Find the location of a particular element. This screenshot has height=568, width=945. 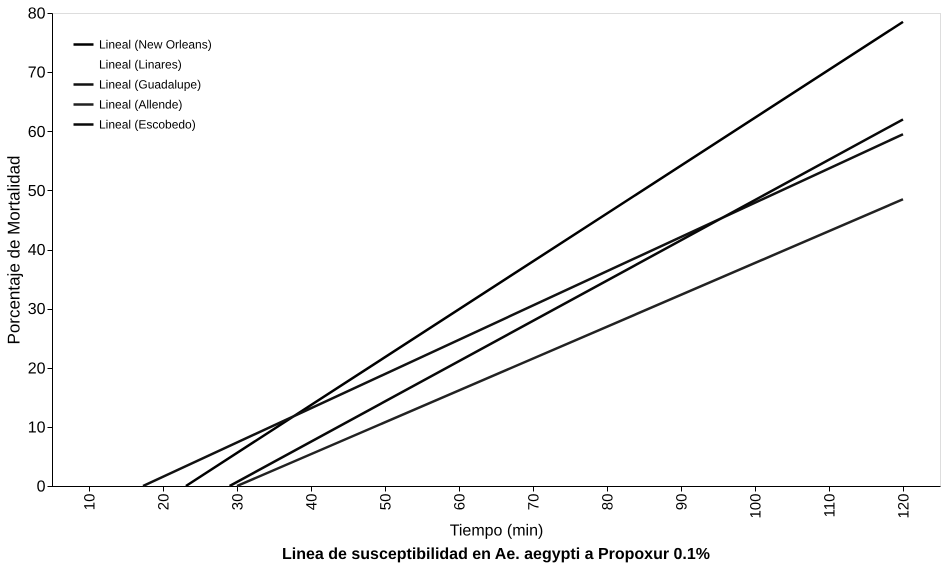

y-axis-title: Porcentaje de Mortalidad is located at coordinates (14, 250).